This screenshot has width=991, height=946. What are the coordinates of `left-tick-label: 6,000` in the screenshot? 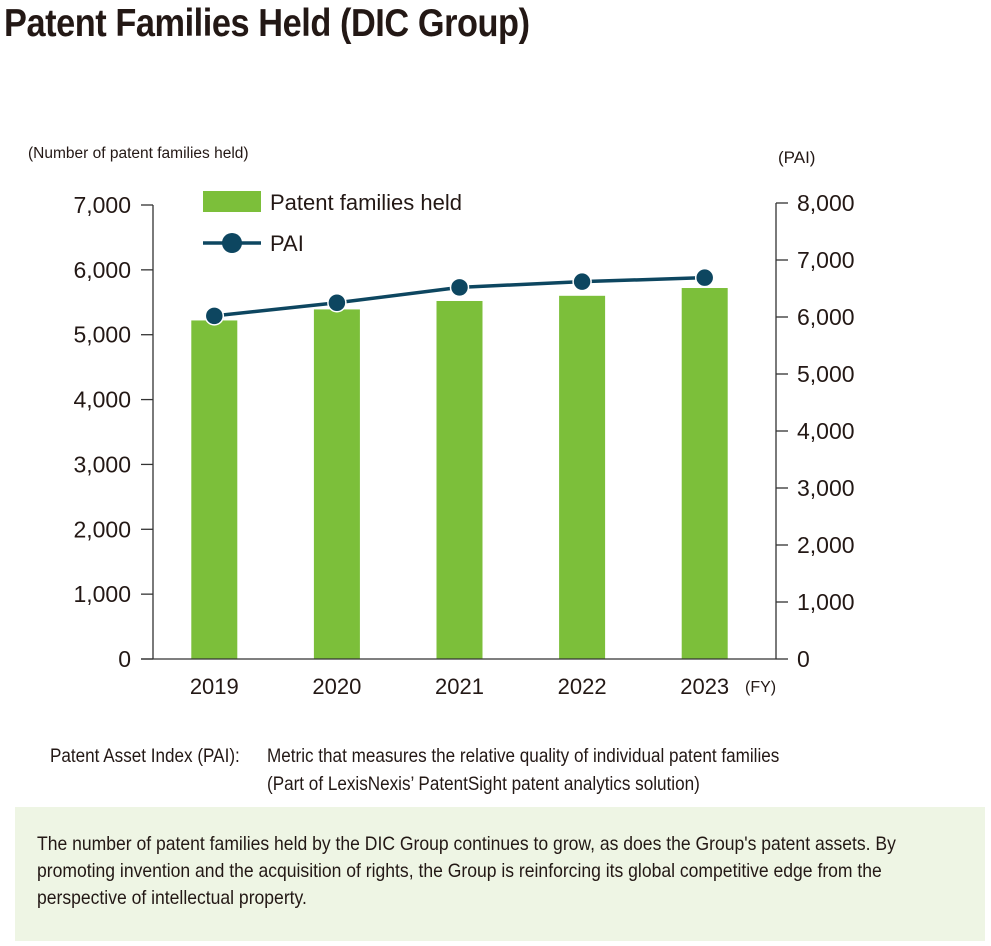 It's located at (102, 270).